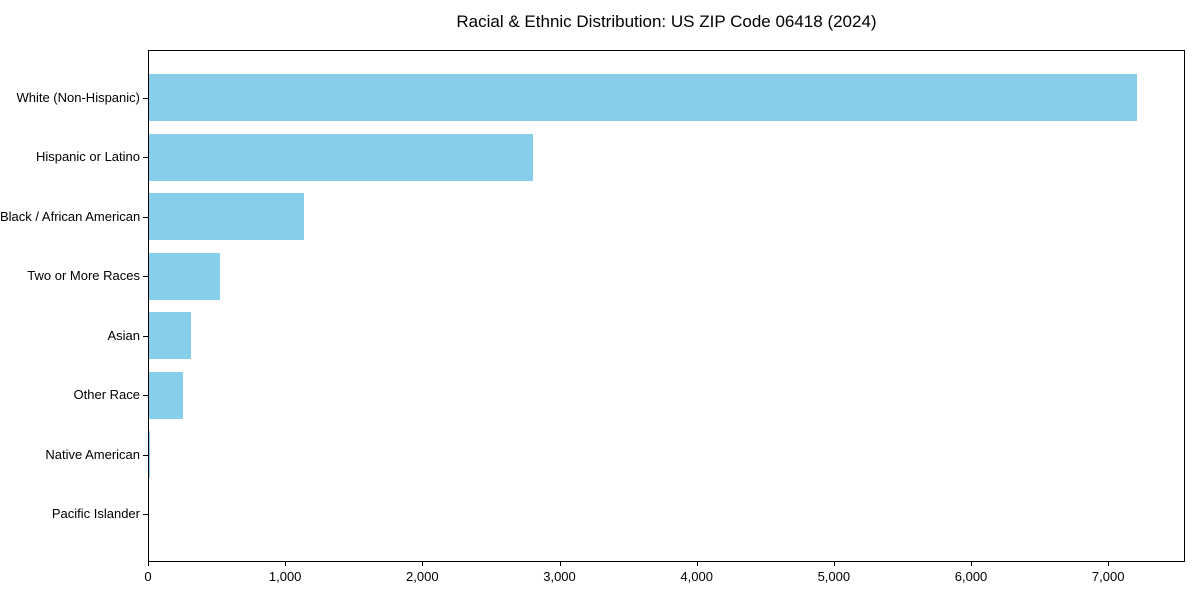  What do you see at coordinates (285, 576) in the screenshot?
I see `x-tick-label-1000: 1,000` at bounding box center [285, 576].